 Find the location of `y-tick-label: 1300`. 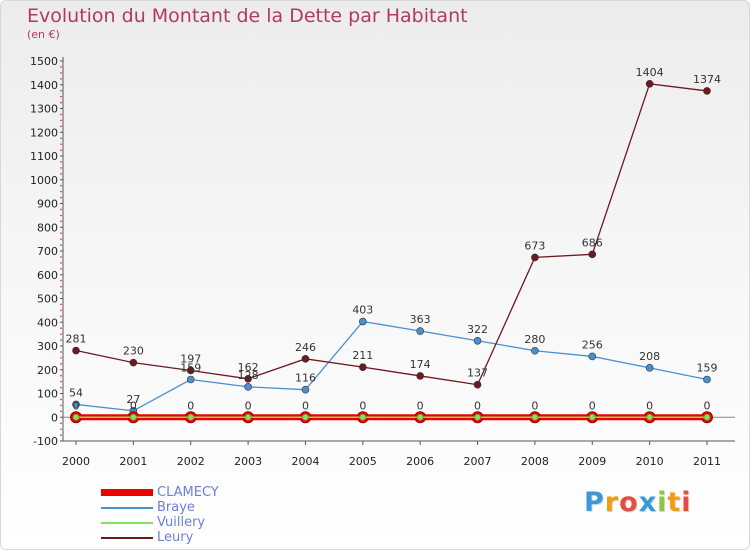

y-tick-label: 1300 is located at coordinates (44, 109).